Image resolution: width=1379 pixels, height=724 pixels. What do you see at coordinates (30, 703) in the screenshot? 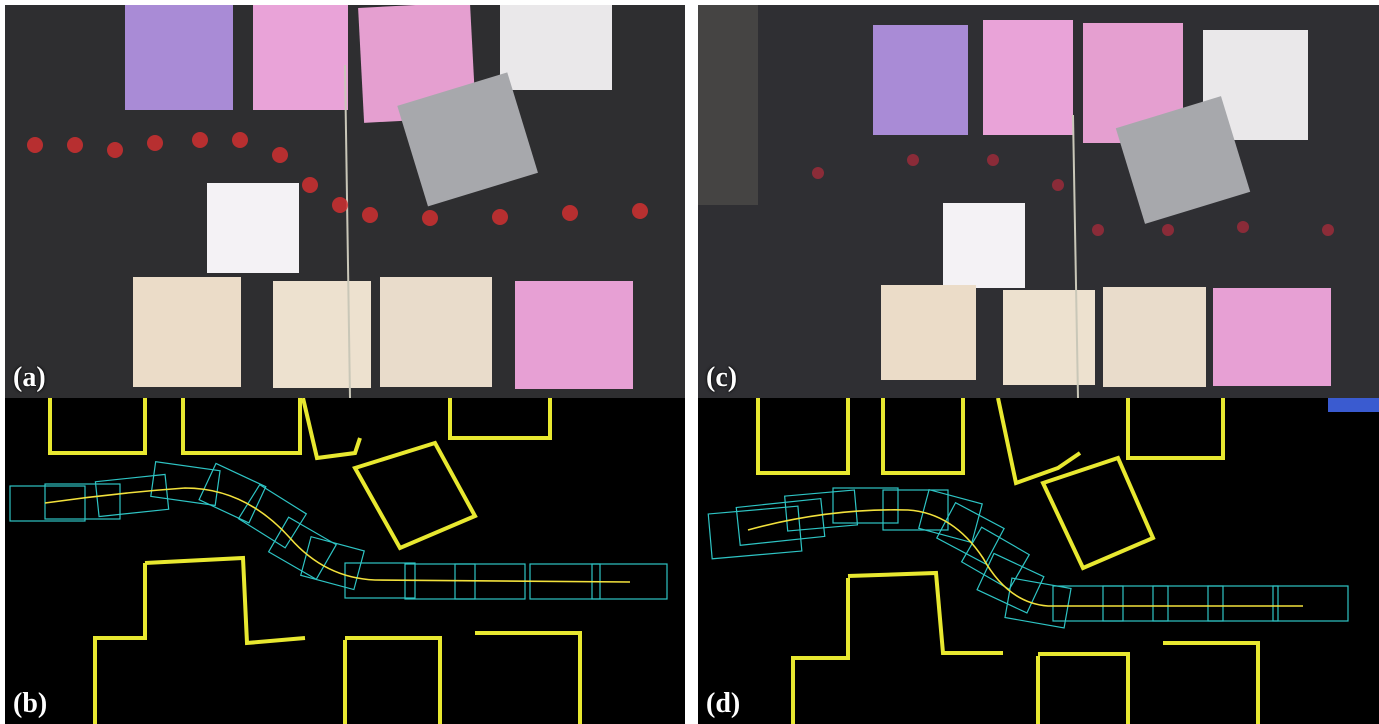
I see `panel-b-label: (b)` at bounding box center [30, 703].